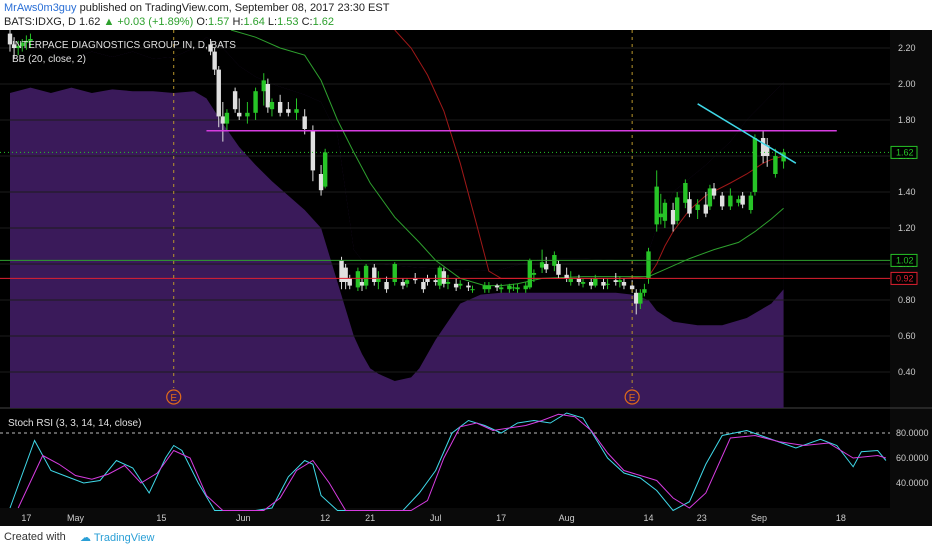  Describe the element at coordinates (117, 537) in the screenshot. I see `tradingview-logo: ☁ TradingView` at that location.